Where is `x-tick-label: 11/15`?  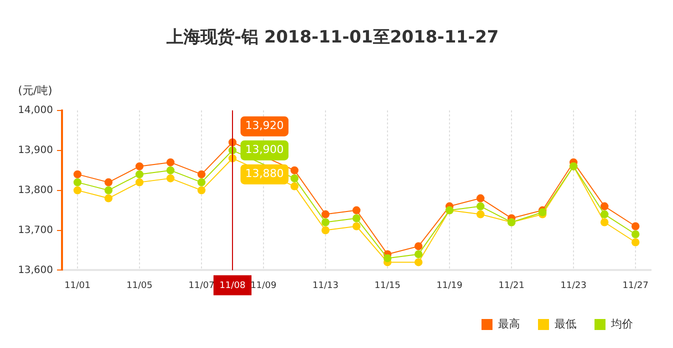
x-tick-label: 11/15 is located at coordinates (387, 285).